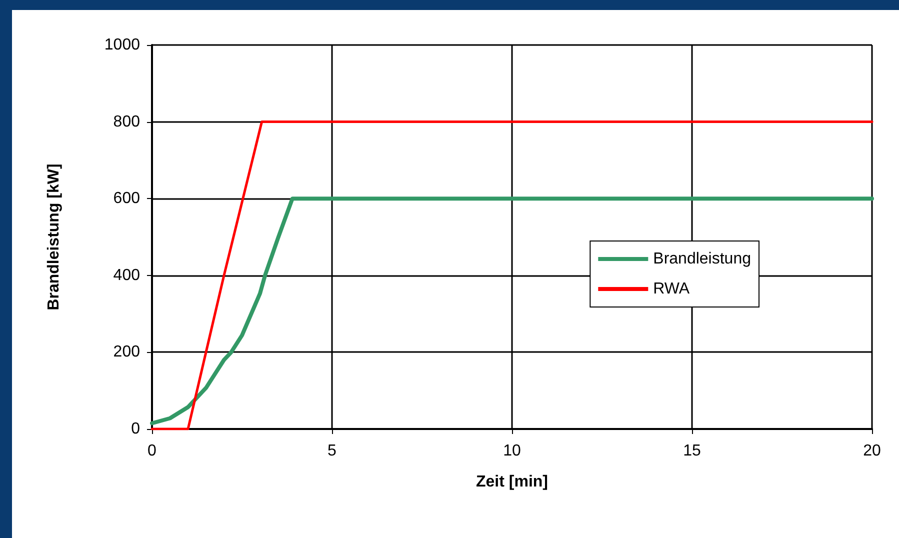 The width and height of the screenshot is (899, 538). What do you see at coordinates (122, 45) in the screenshot?
I see `y-tick-label: 1000` at bounding box center [122, 45].